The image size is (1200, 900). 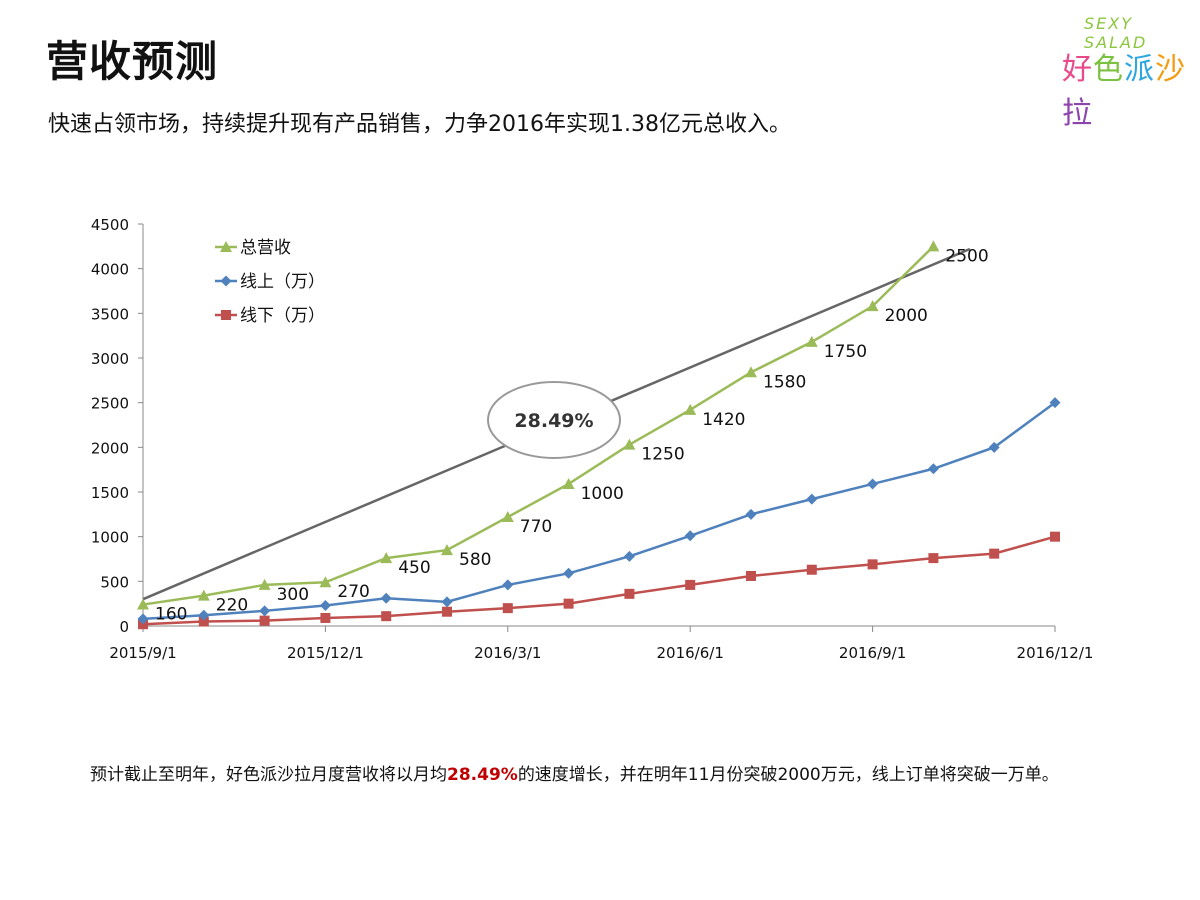 I want to click on page-title: 营收预测, so click(x=132, y=61).